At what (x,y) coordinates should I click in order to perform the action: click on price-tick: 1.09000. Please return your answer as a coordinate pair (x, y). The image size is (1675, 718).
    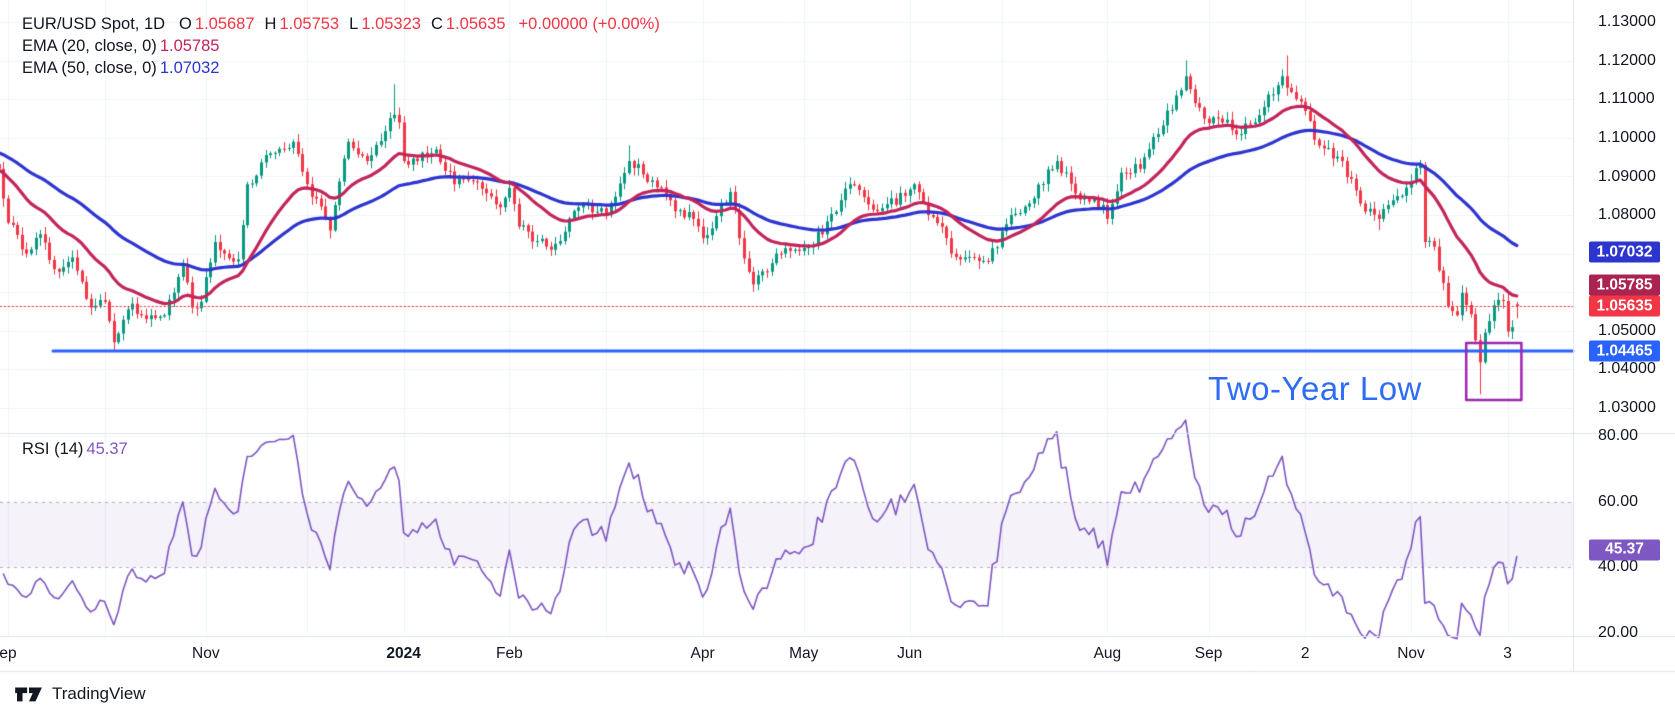
    Looking at the image, I should click on (1627, 176).